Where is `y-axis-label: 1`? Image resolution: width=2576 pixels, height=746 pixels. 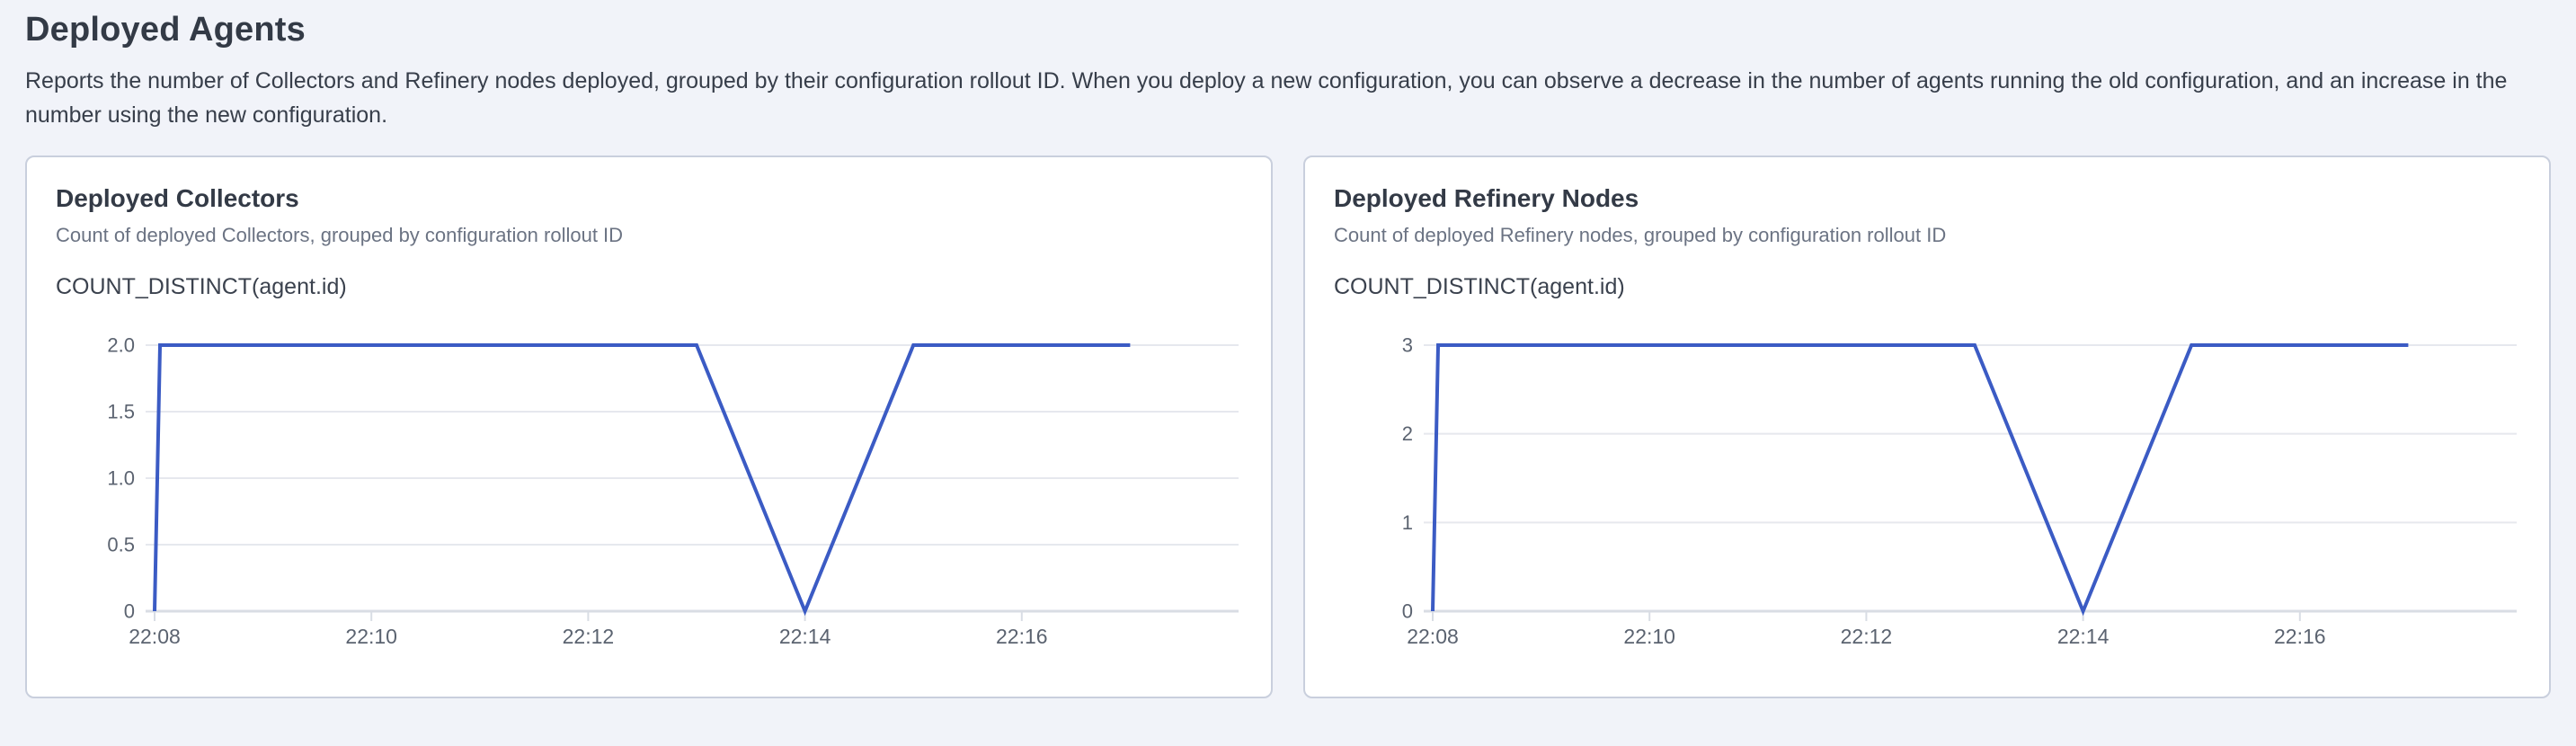 y-axis-label: 1 is located at coordinates (1407, 522).